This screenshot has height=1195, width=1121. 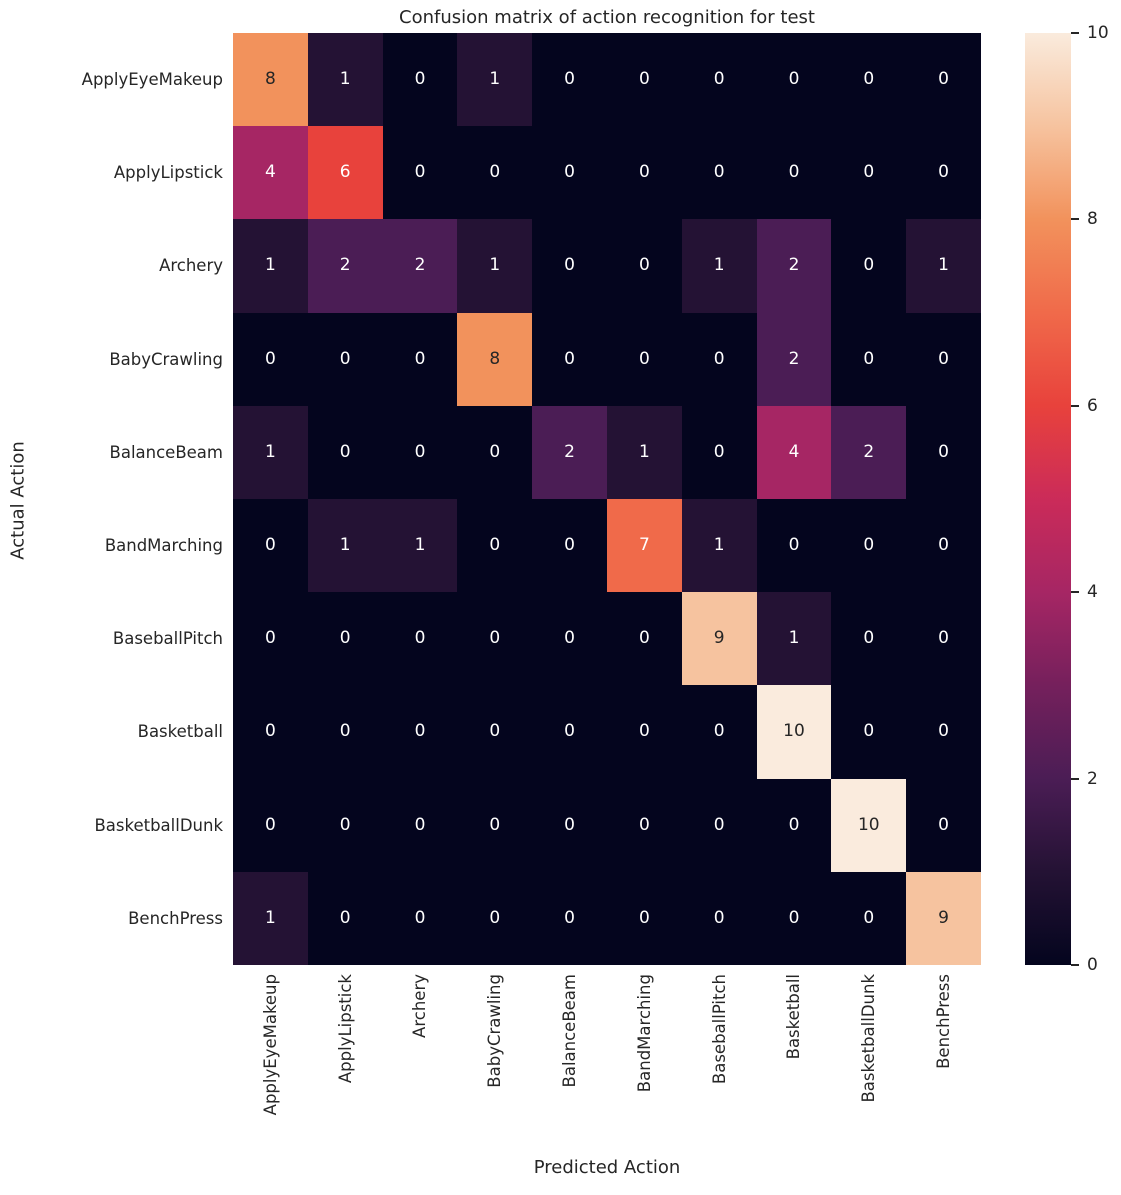 I want to click on colorbar: 0 2 4 6 8 10, so click(x=1067, y=499).